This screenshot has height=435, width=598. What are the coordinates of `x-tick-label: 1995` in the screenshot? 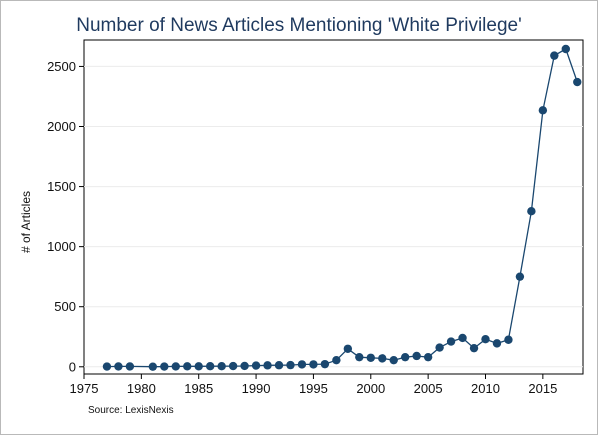 It's located at (313, 388).